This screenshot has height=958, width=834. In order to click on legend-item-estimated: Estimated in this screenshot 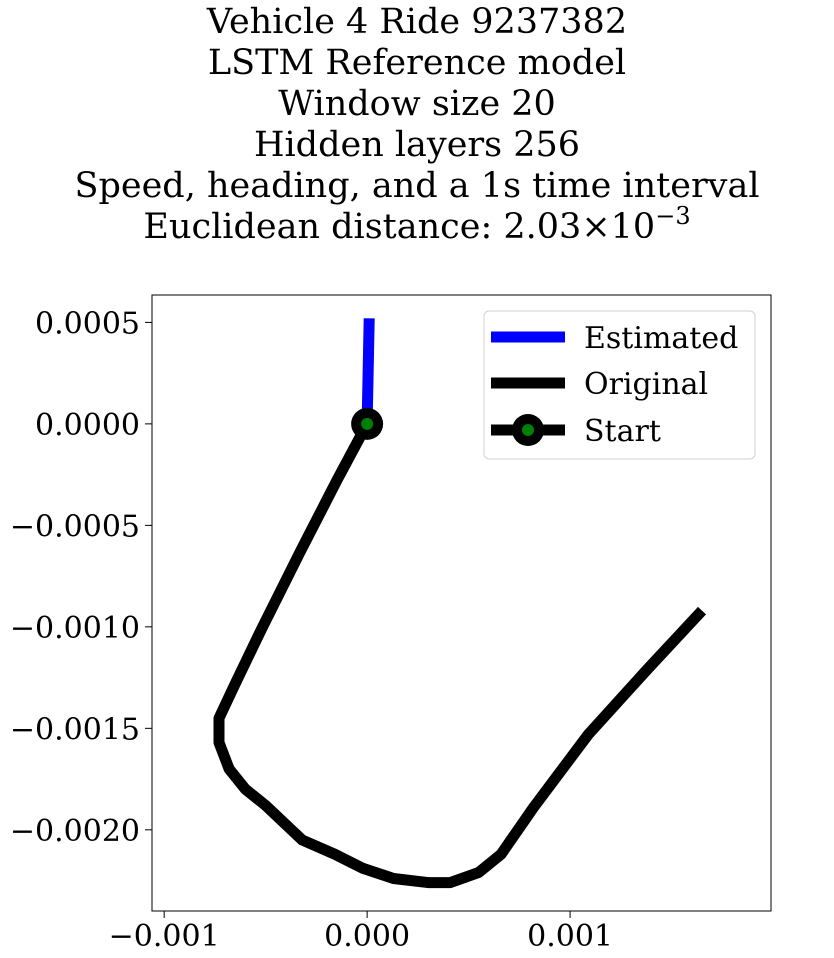, I will do `click(614, 338)`.